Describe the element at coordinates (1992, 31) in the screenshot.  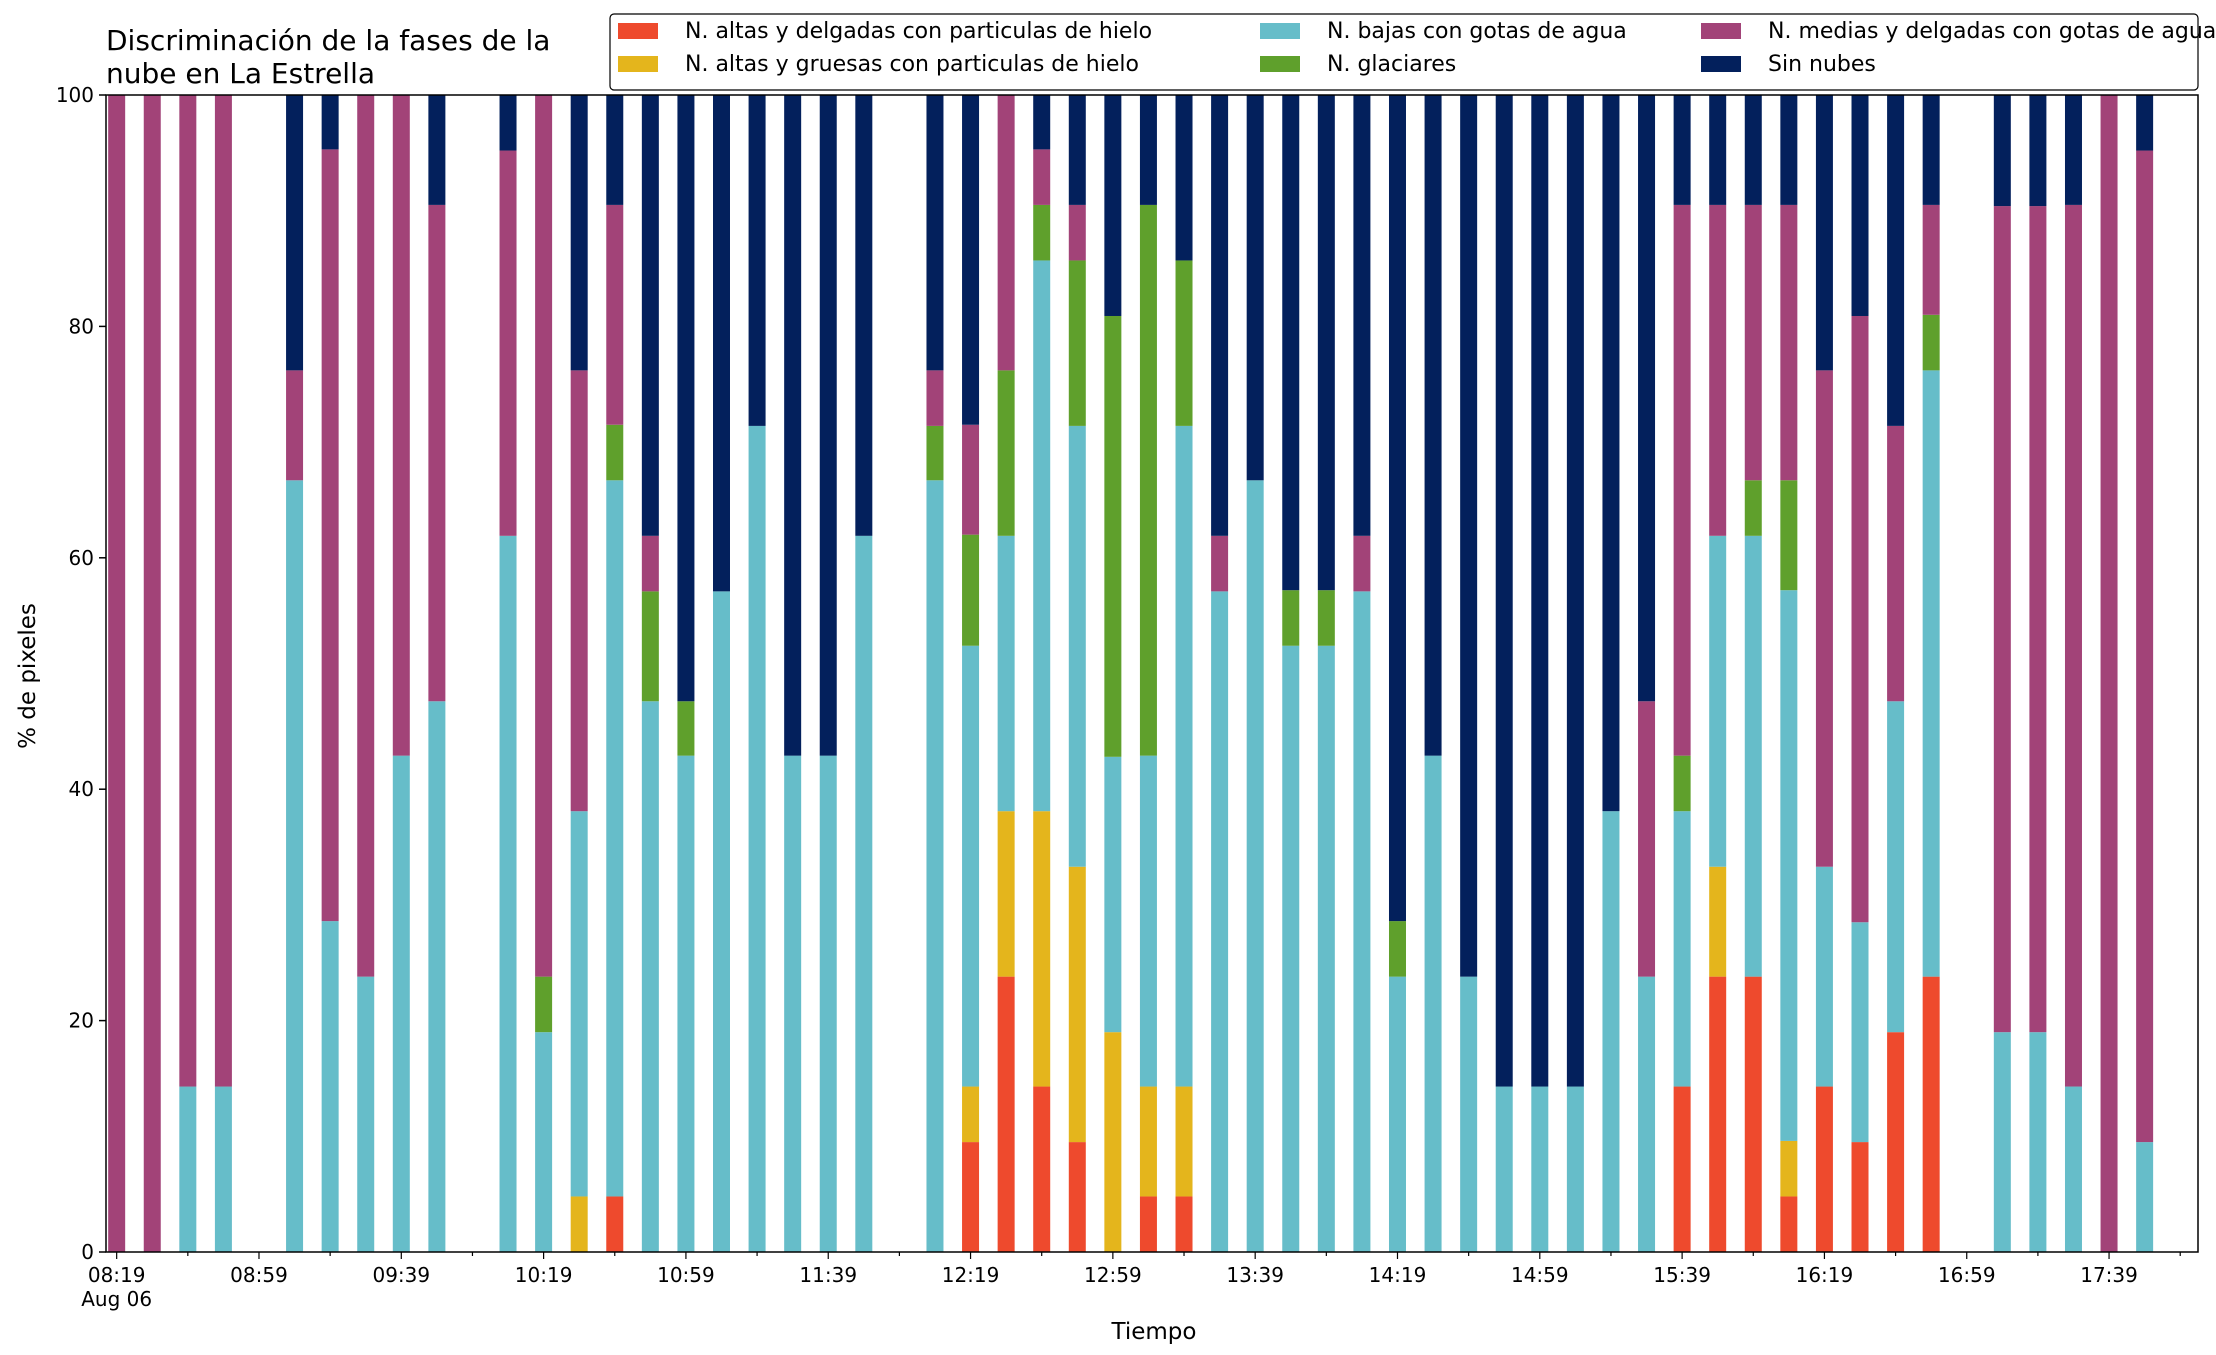
I see `legend-label-medias: N. medias y delgadas con gotas de agua` at that location.